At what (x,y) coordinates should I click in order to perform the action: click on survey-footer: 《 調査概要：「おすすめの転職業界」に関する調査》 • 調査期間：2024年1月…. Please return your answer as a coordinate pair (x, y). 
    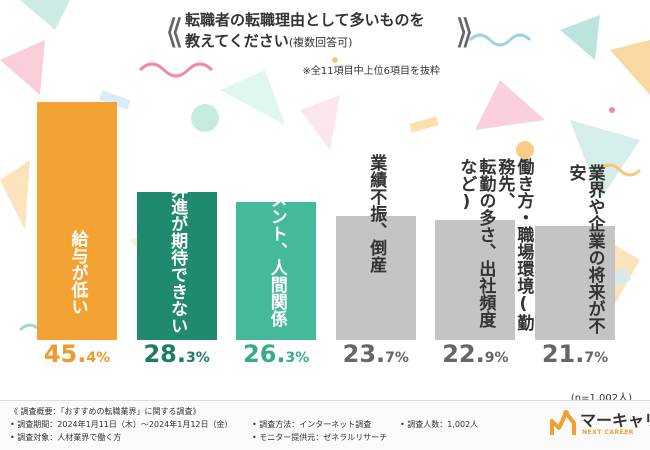
    Looking at the image, I should click on (325, 425).